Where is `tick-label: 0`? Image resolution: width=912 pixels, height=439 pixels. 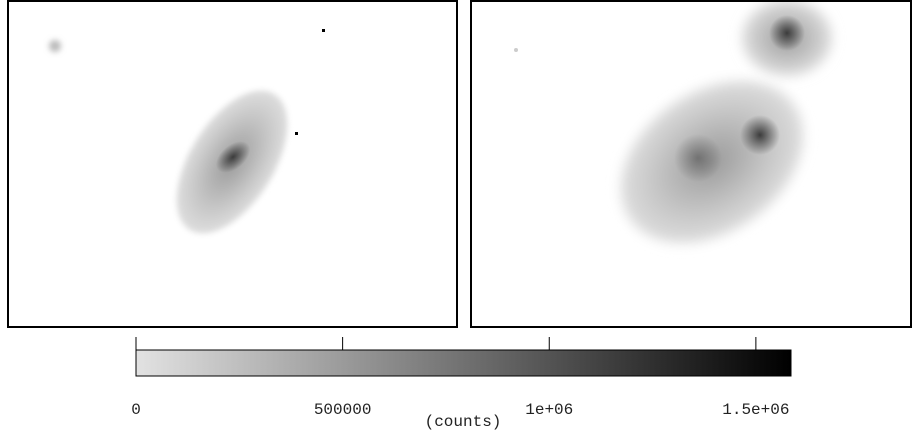 tick-label: 0 is located at coordinates (136, 410).